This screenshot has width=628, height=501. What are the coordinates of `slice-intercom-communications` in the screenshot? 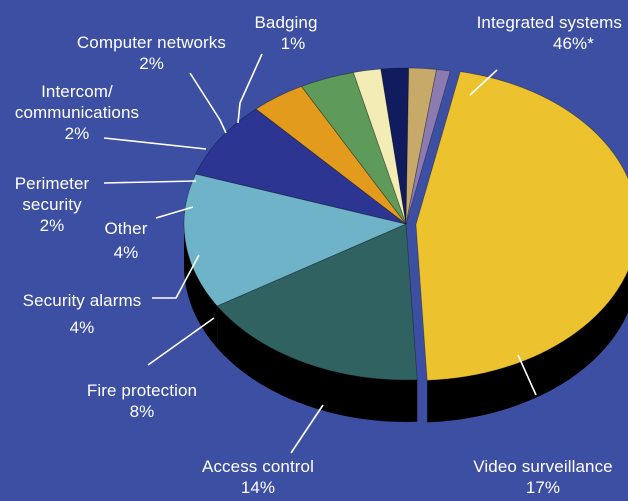 It's located at (395, 146).